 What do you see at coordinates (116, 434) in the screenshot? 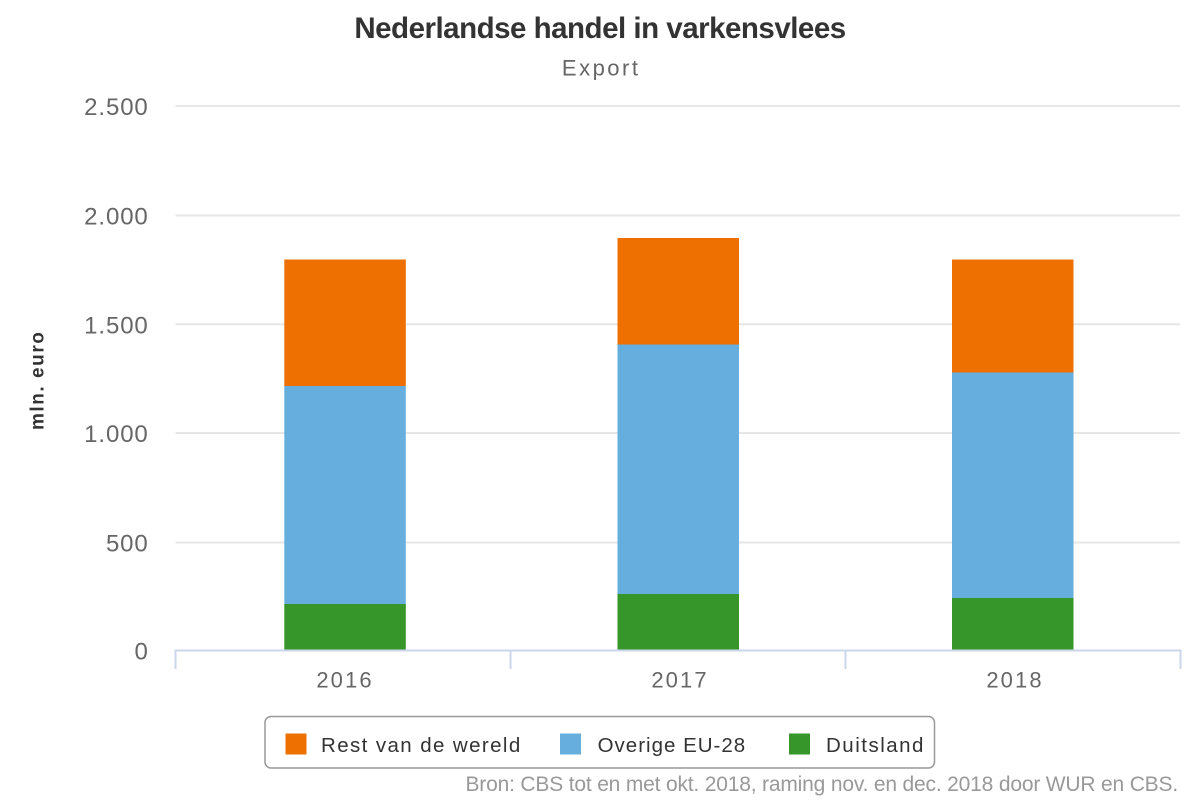
I see `svg-text: 1.000` at bounding box center [116, 434].